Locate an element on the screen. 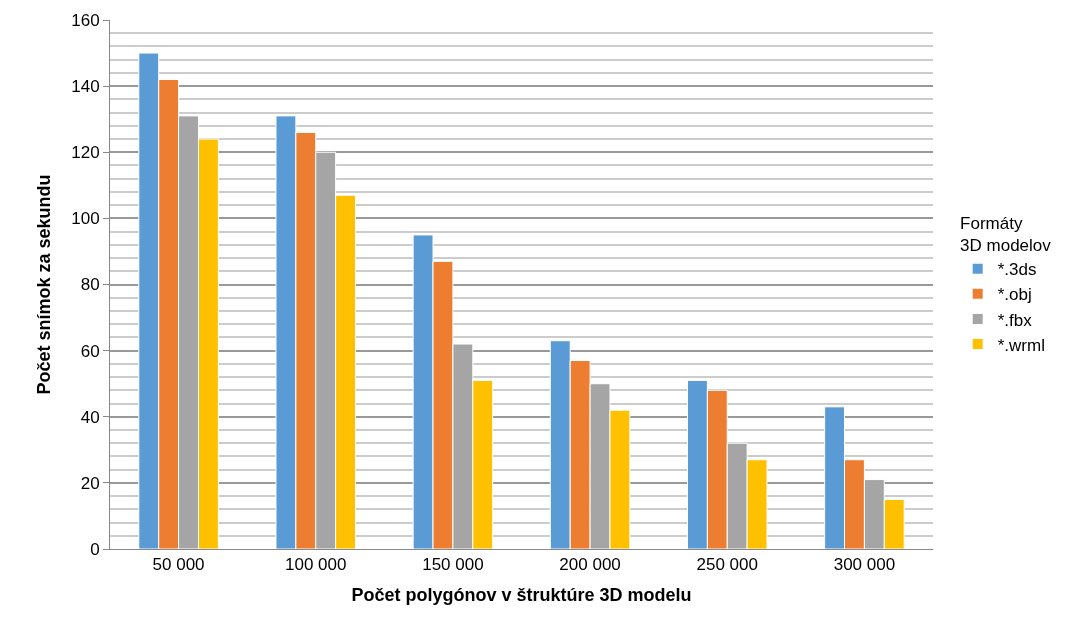  y-tick-label: 20 is located at coordinates (90, 483).